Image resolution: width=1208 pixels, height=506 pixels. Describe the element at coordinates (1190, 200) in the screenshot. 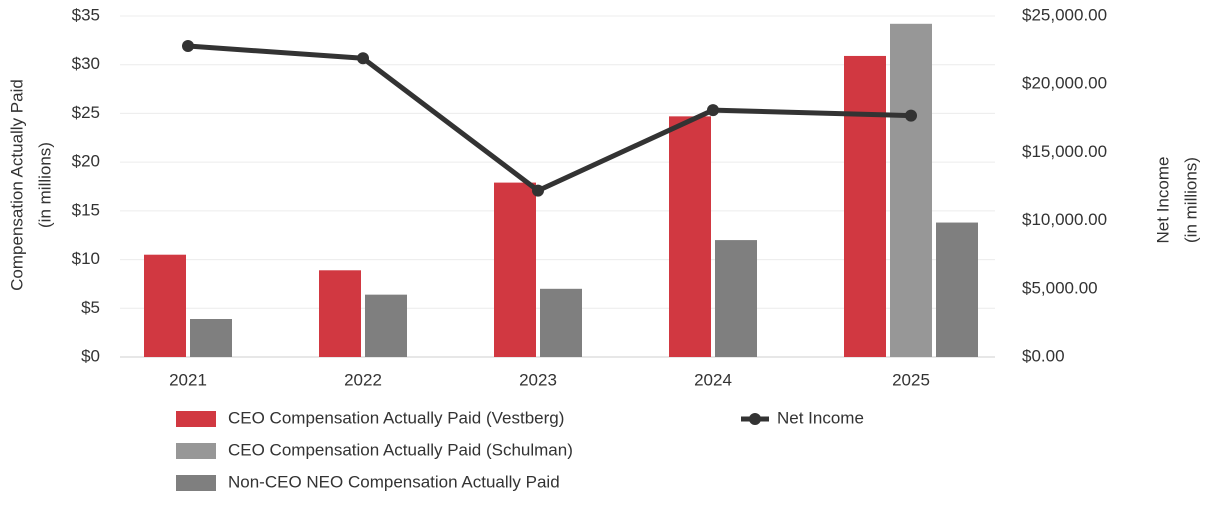

I see `y2-axis-title: (in millions)` at that location.